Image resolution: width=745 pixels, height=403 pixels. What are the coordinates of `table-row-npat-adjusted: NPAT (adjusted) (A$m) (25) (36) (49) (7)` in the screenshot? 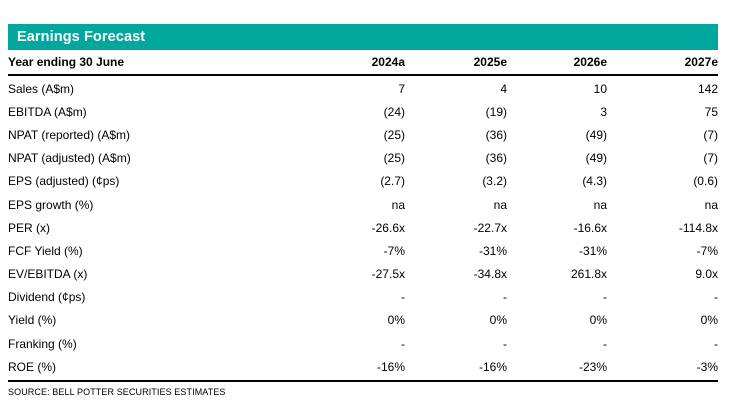 It's located at (363, 158).